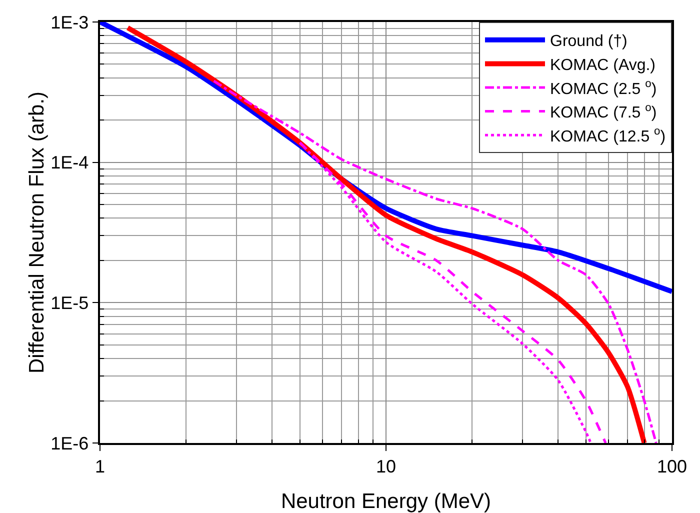  What do you see at coordinates (69, 443) in the screenshot?
I see `y-tick-label: 1E-6` at bounding box center [69, 443].